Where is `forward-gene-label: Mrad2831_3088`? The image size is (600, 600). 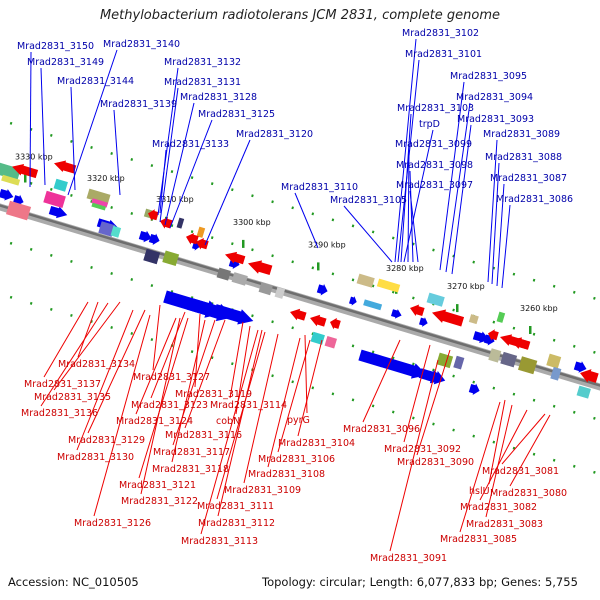 forward-gene-label: Mrad2831_3088 is located at coordinates (523, 157).